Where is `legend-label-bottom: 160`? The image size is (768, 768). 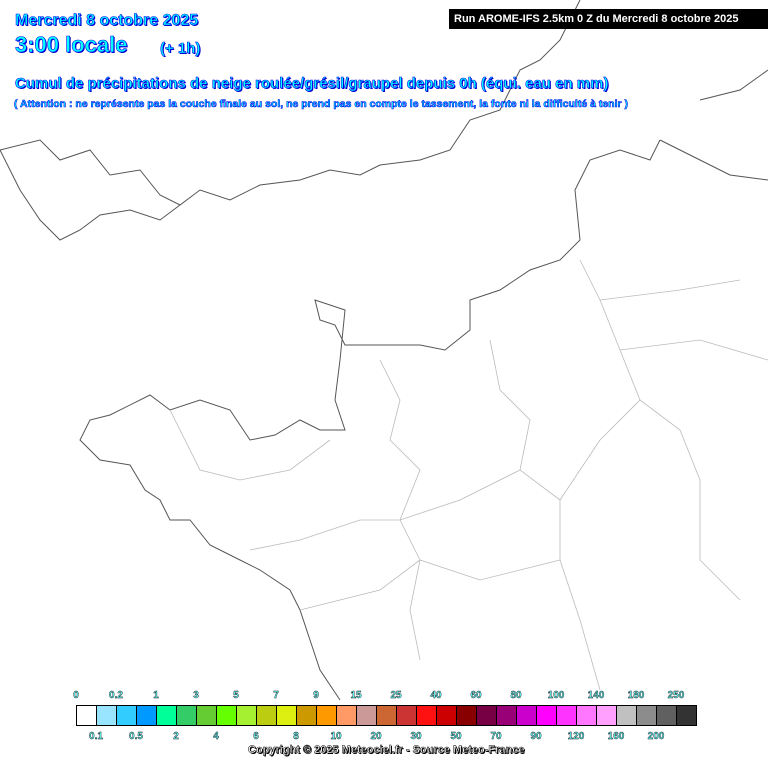 legend-label-bottom: 160 is located at coordinates (616, 736).